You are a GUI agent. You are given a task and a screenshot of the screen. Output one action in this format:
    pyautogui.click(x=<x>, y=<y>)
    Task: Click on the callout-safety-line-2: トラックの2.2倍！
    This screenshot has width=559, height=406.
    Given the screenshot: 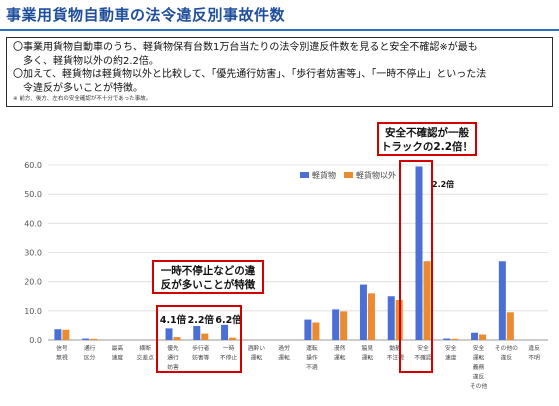 What is the action you would take?
    pyautogui.click(x=427, y=147)
    